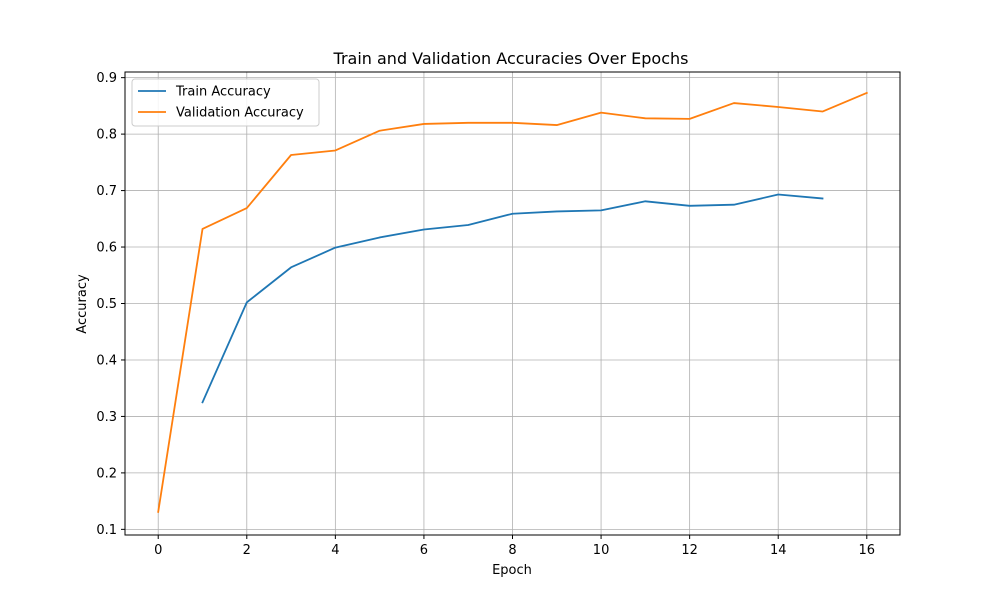 The image size is (1000, 600). Describe the element at coordinates (223, 92) in the screenshot. I see `legend-label-train-accuracy: Train Accuracy` at that location.